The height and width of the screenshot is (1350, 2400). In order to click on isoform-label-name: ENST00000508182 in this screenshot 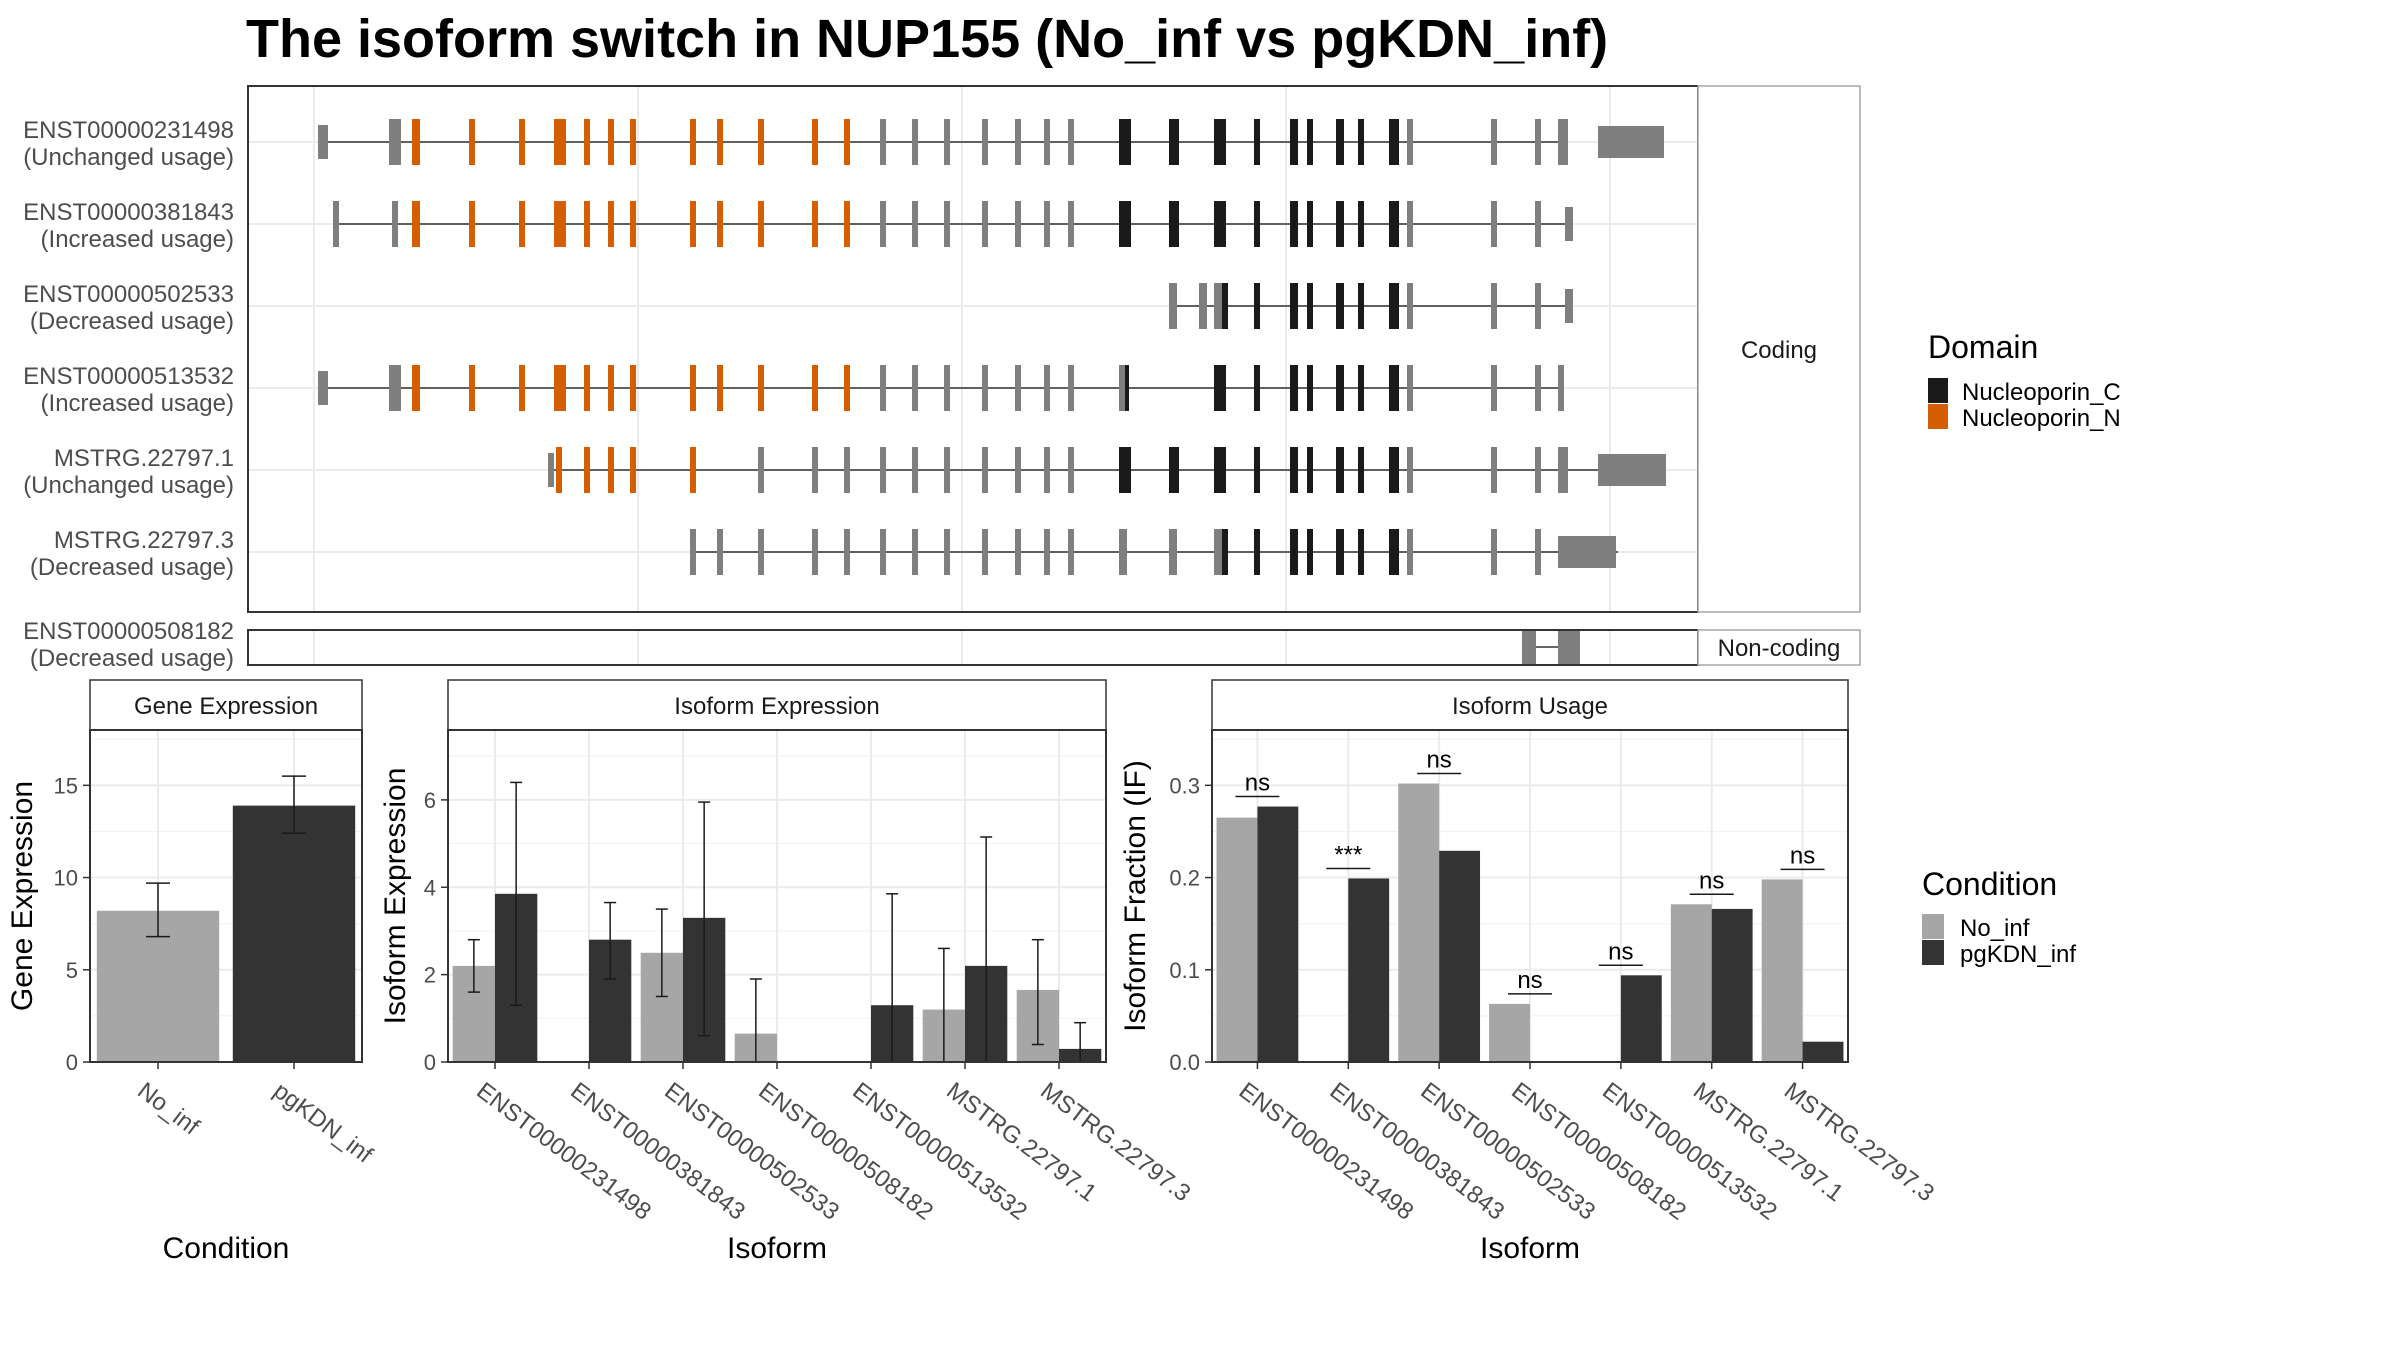, I will do `click(128, 631)`.